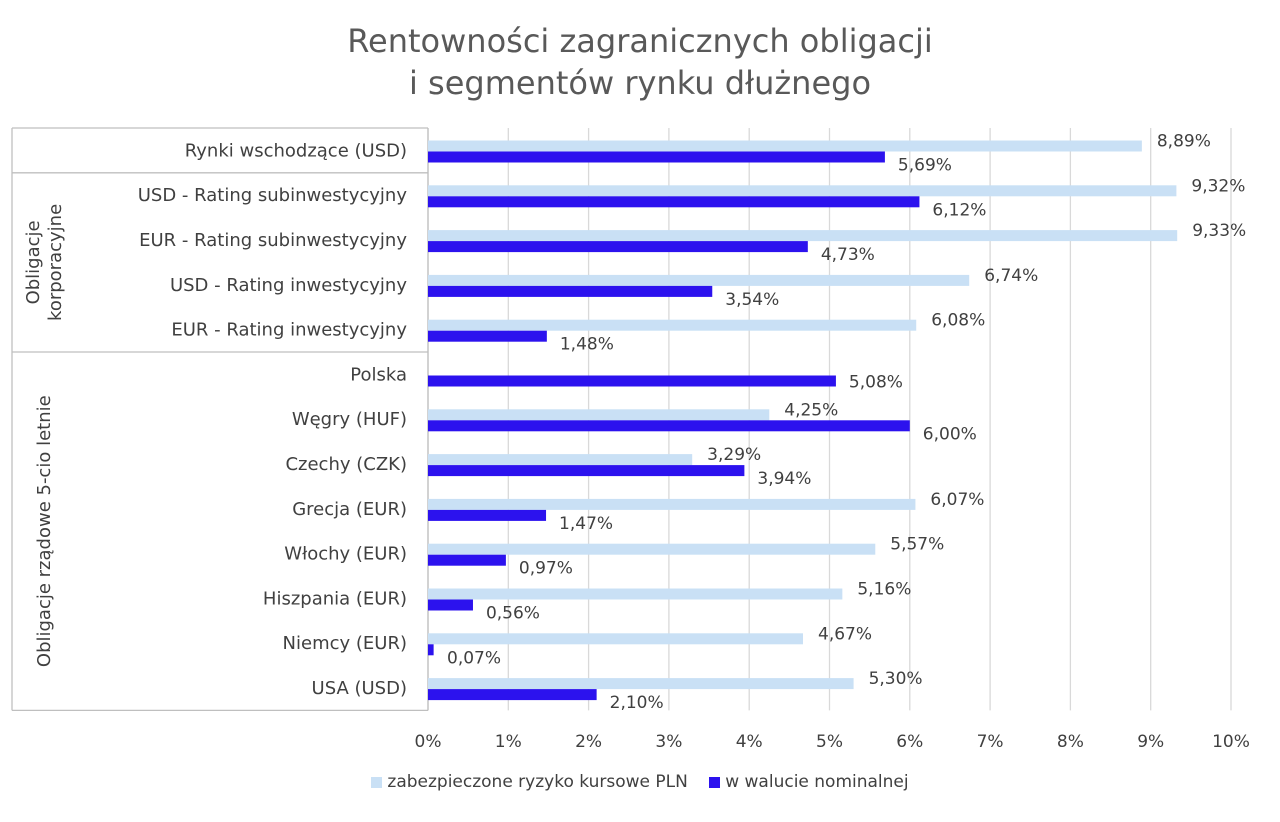 This screenshot has height=822, width=1280. Describe the element at coordinates (959, 210) in the screenshot. I see `data-label-nominal: 6,12%` at that location.